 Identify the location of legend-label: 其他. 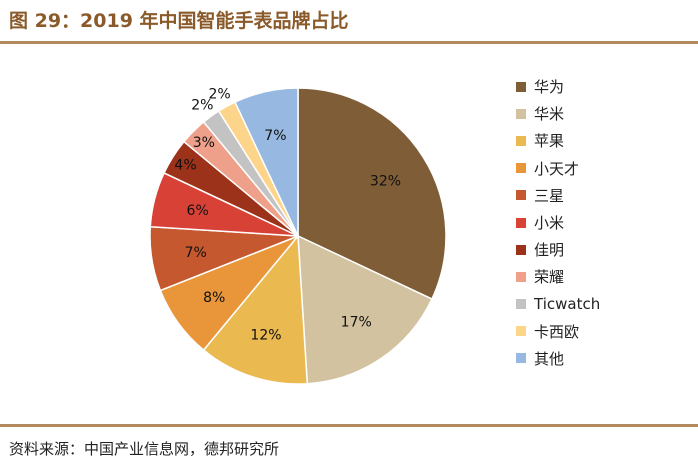
(549, 358).